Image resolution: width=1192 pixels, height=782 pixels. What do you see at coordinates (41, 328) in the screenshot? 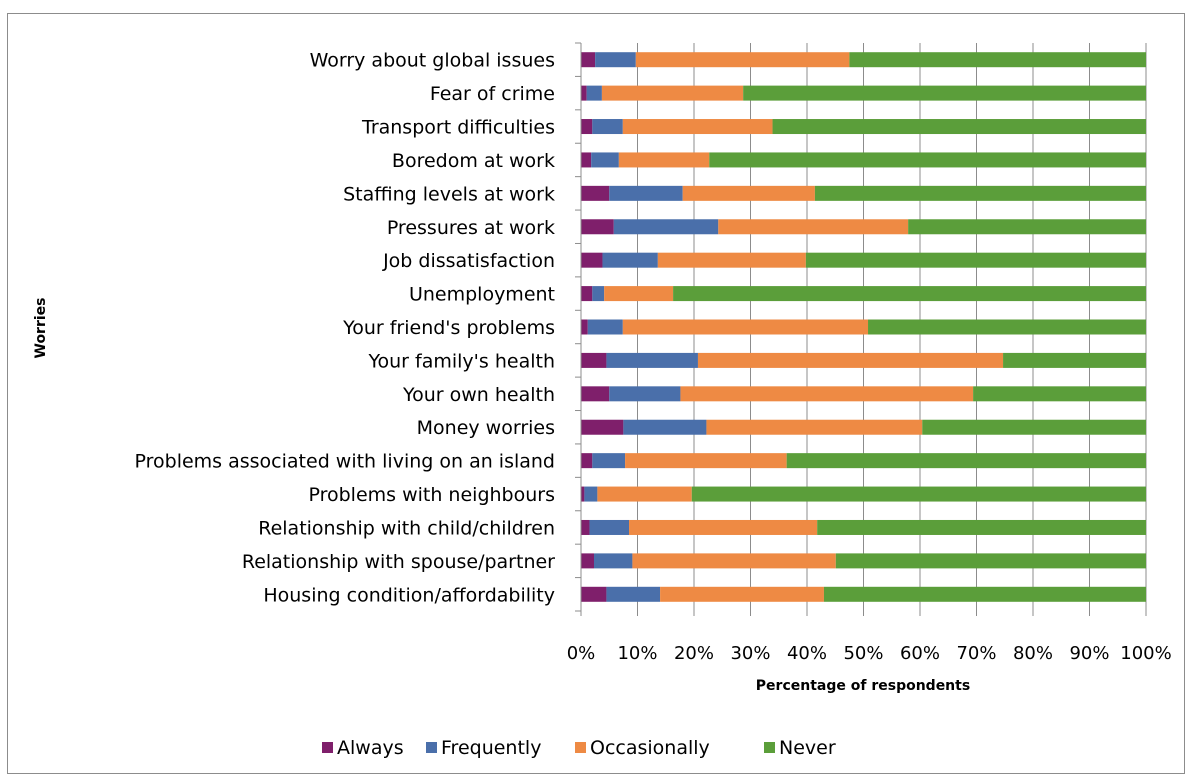
I see `y-axis-title: Worries` at bounding box center [41, 328].